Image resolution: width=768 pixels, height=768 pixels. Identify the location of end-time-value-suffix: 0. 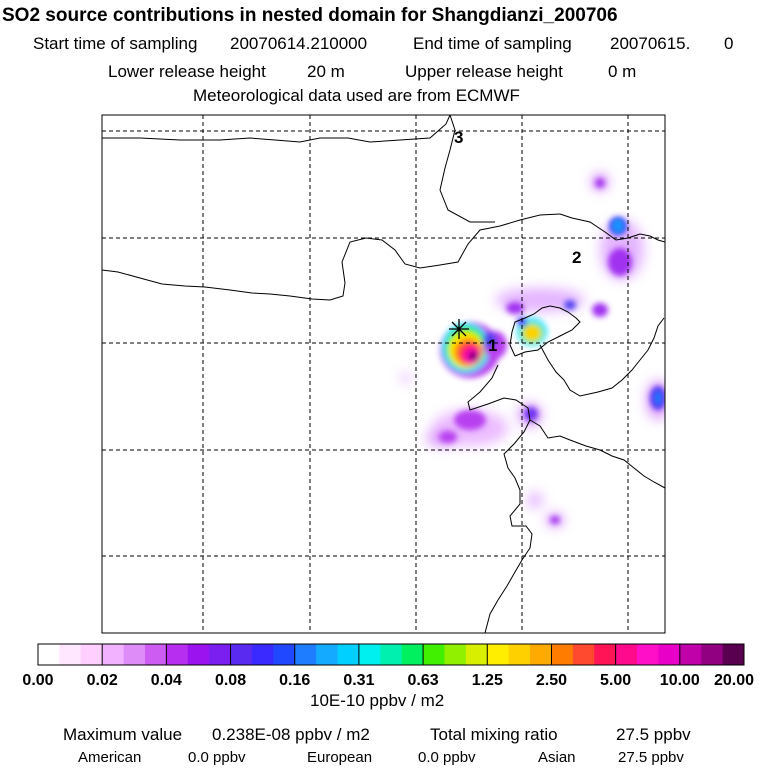
(729, 43).